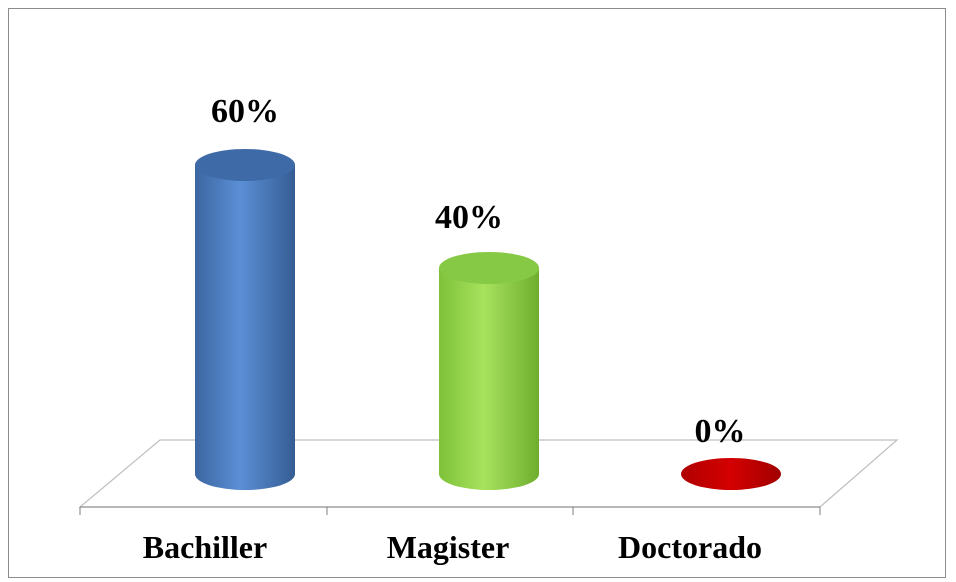 Image resolution: width=956 pixels, height=582 pixels. What do you see at coordinates (245, 327) in the screenshot?
I see `bar-body-bachiller` at bounding box center [245, 327].